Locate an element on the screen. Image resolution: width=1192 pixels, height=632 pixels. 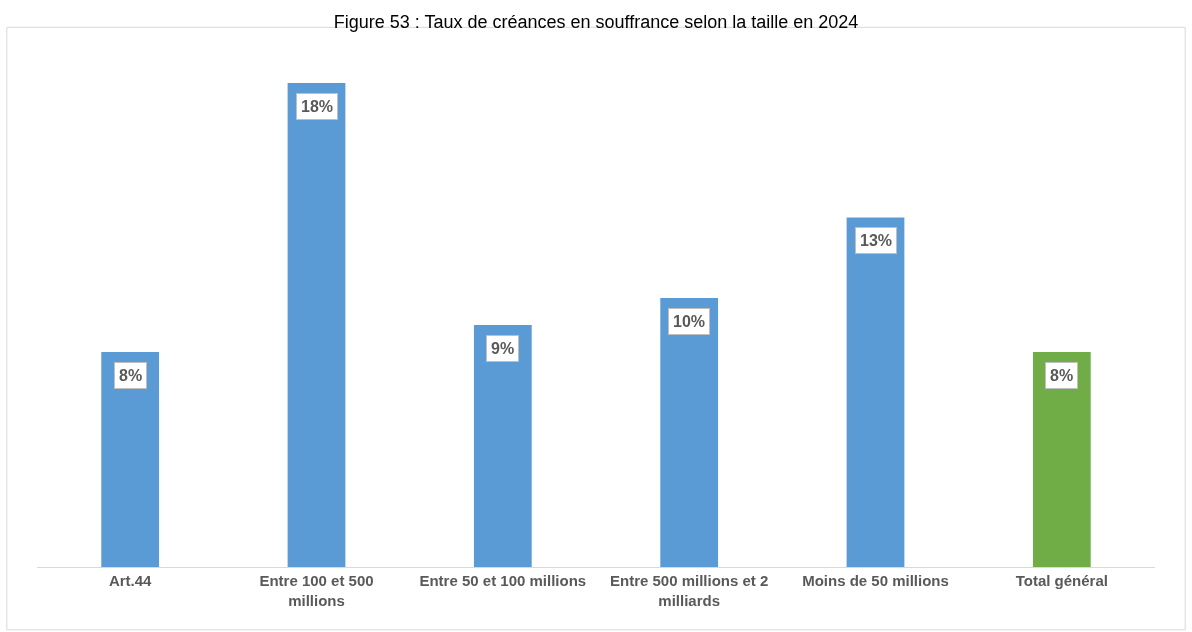
x-tick-label: Entre 500 millions et 2 milliards is located at coordinates (689, 590).